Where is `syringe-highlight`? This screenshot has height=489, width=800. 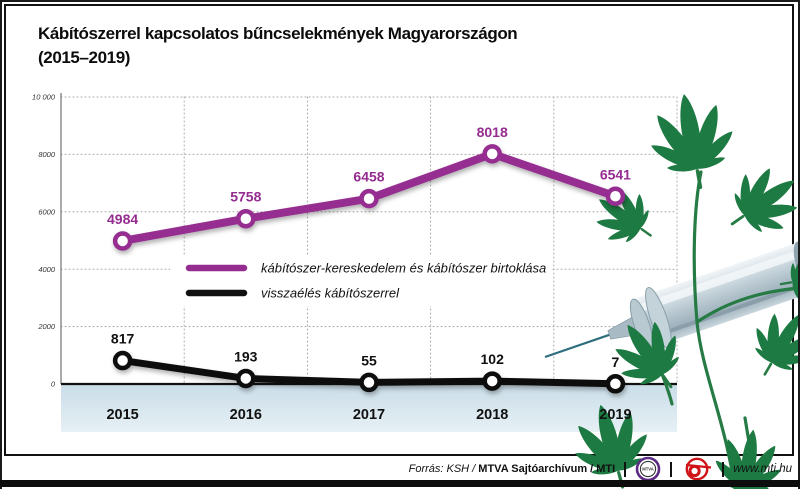 syringe-highlight is located at coordinates (718, 281).